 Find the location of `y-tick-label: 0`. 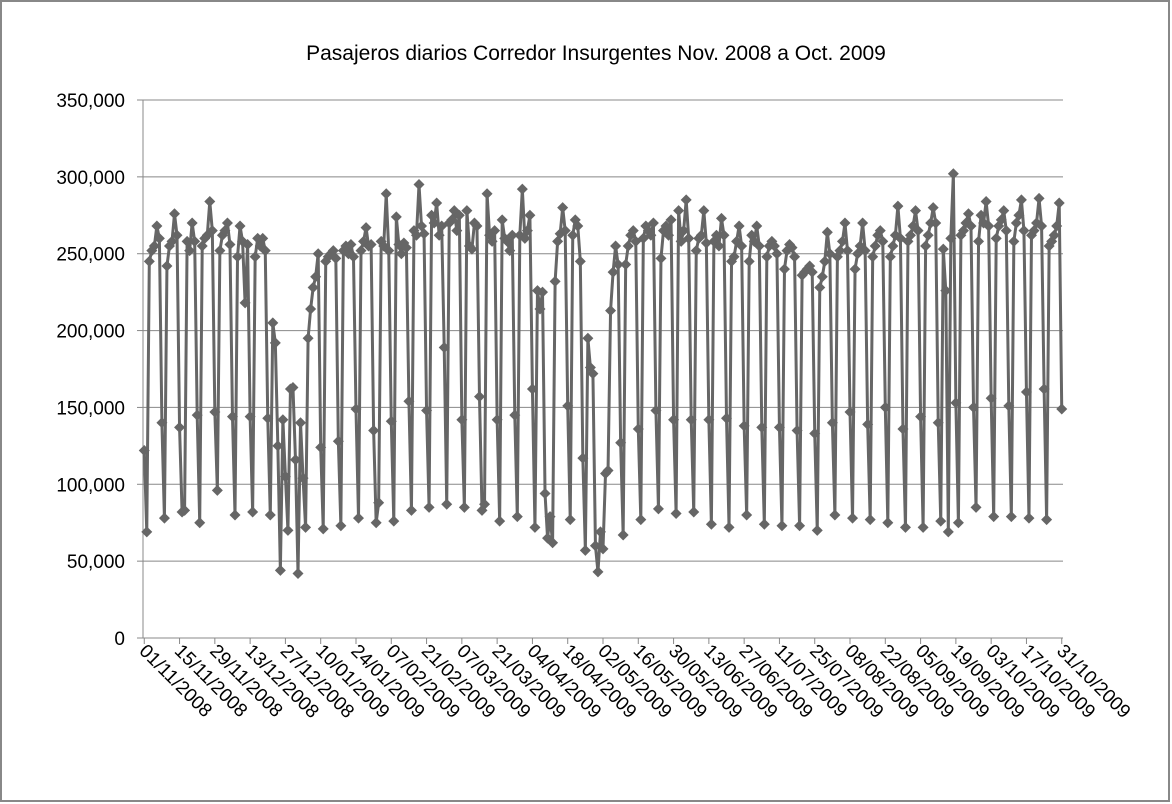

y-tick-label: 0 is located at coordinates (119, 639).